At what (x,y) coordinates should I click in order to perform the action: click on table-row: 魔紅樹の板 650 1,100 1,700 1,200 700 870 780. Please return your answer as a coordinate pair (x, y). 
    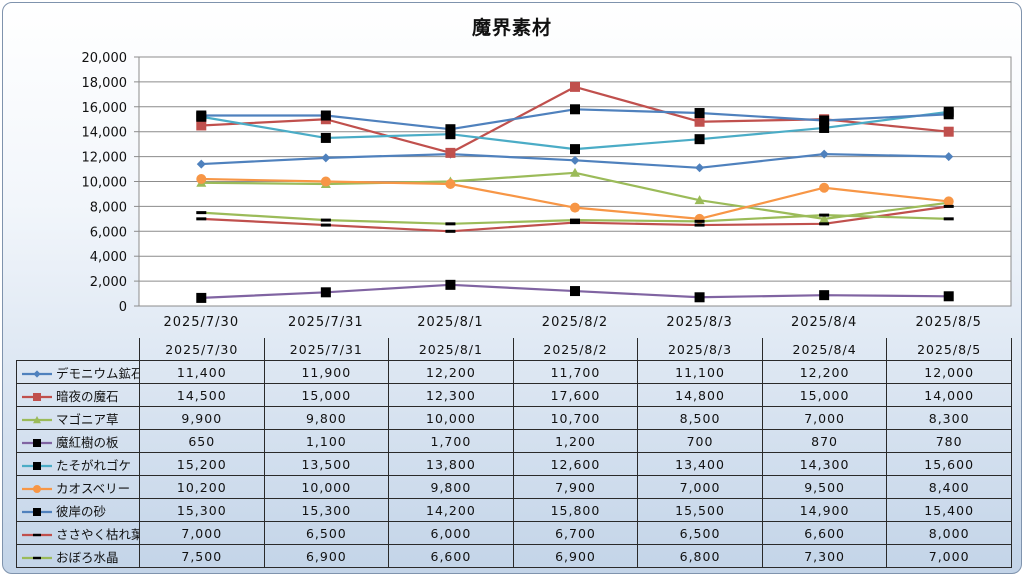
    Looking at the image, I should click on (514, 441).